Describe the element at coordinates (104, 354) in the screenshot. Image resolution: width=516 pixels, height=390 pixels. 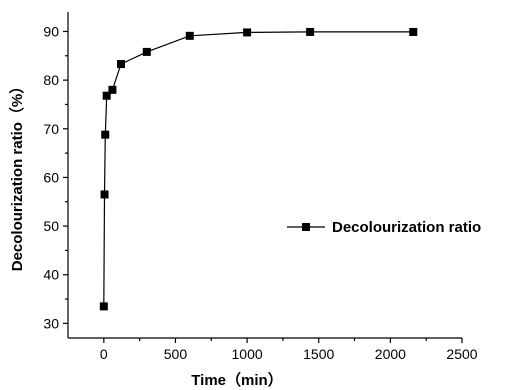
I see `x-tick-label-0: 0` at that location.